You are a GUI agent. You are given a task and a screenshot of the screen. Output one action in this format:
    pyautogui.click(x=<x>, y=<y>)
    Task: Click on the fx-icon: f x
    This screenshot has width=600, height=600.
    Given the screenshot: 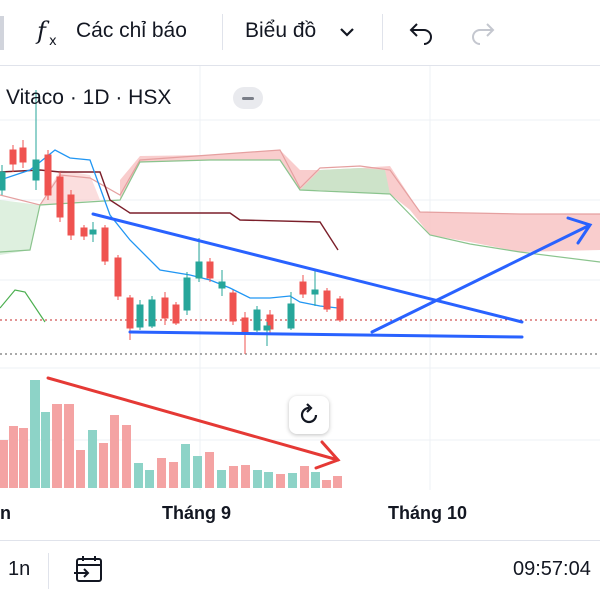 What is the action you would take?
    pyautogui.click(x=49, y=32)
    